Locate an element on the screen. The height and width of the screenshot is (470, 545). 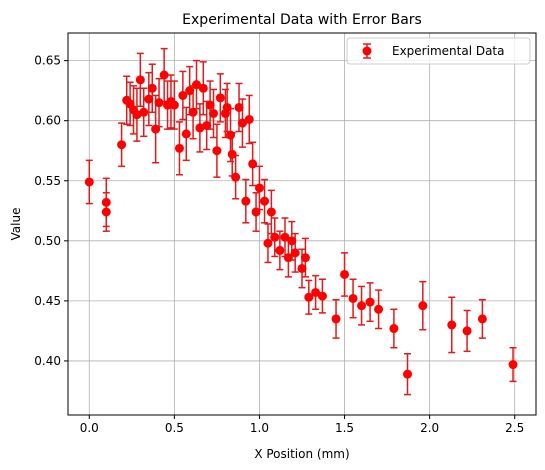
x-tick-label: 2.5 is located at coordinates (514, 428).